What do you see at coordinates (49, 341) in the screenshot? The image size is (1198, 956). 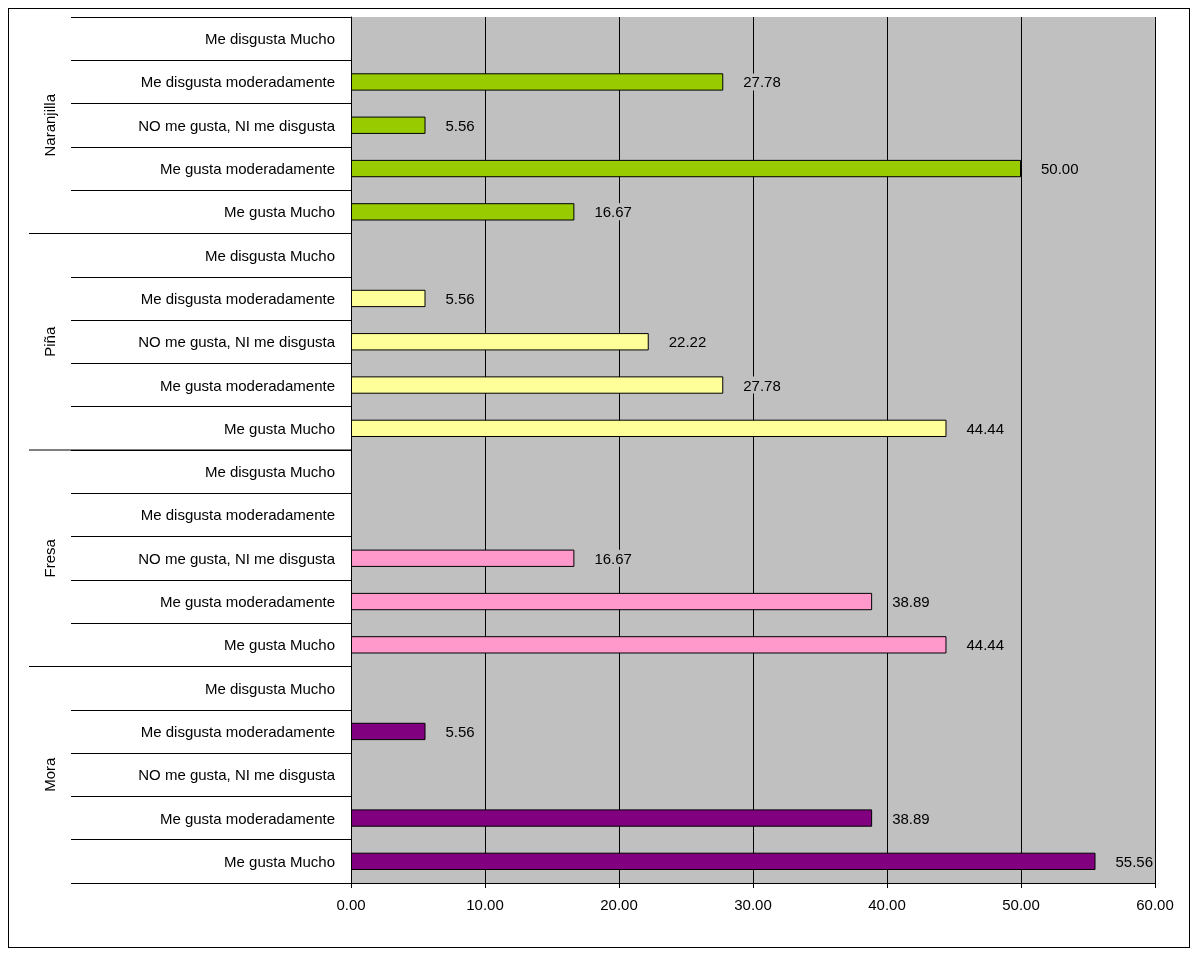 I see `text: Piña` at bounding box center [49, 341].